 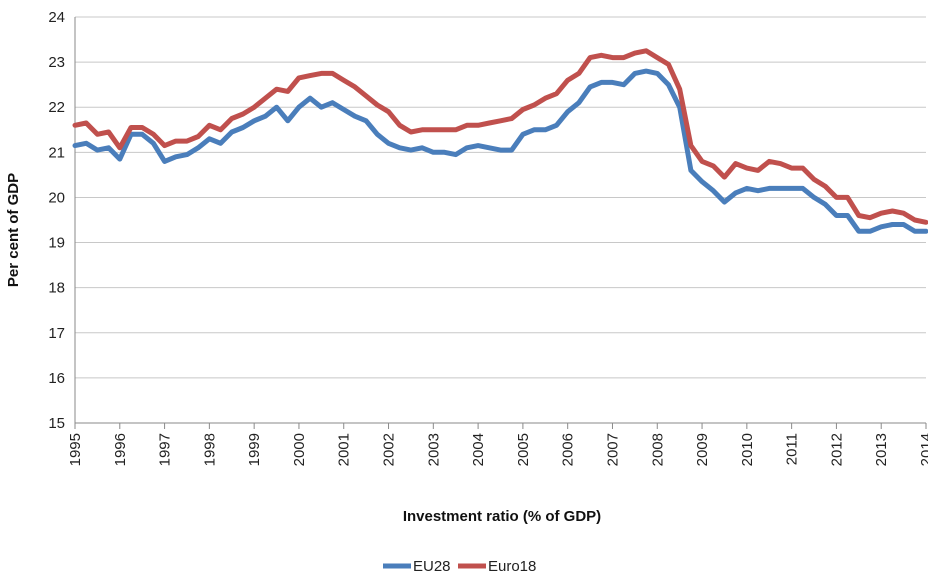 I want to click on y-axis-label: Per cent of GDP, so click(x=13, y=230).